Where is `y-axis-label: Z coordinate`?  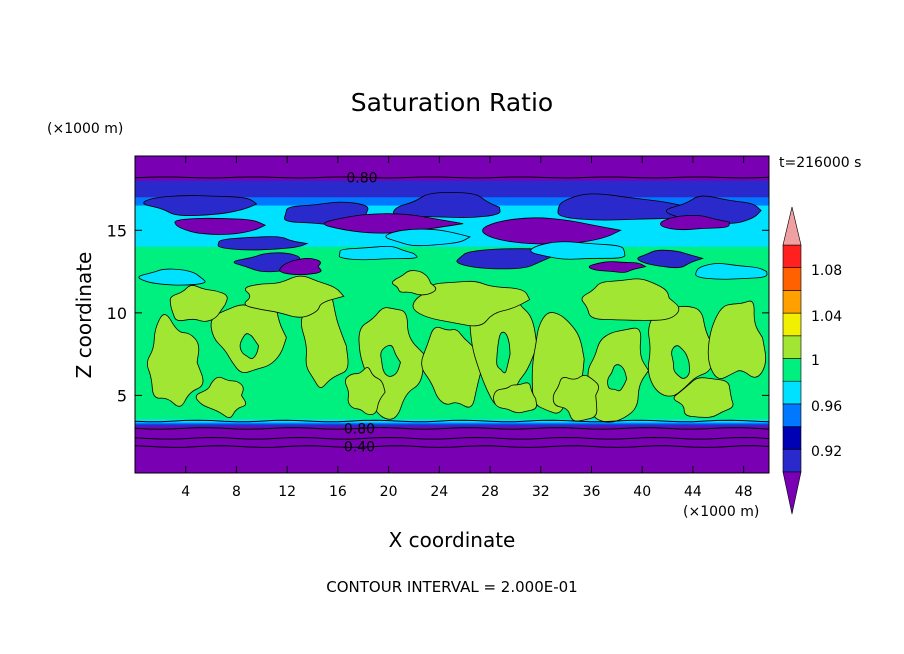 y-axis-label: Z coordinate is located at coordinates (84, 315).